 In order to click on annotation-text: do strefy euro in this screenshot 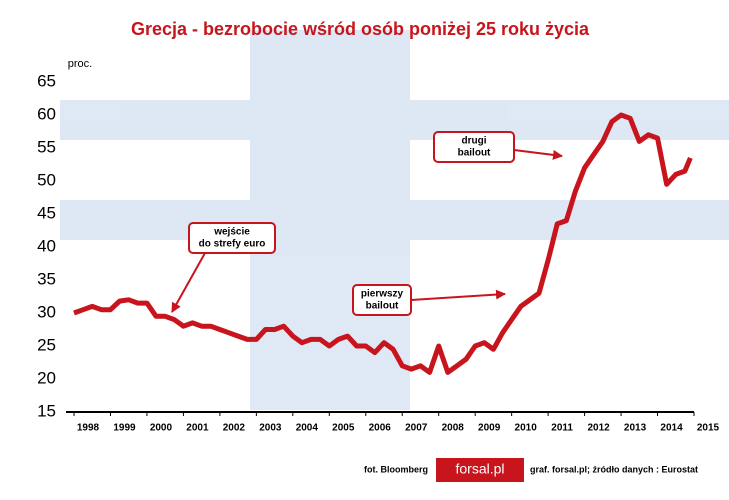, I will do `click(232, 244)`.